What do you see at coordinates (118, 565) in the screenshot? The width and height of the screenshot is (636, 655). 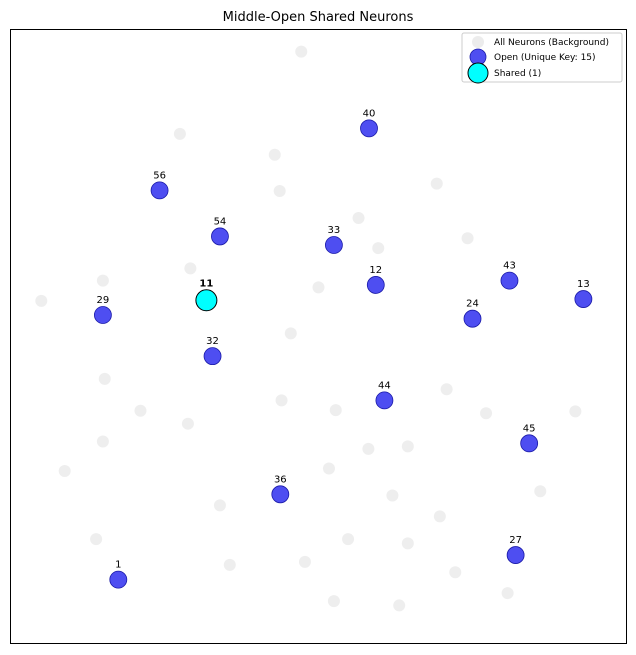 I see `open-point-label-1: 1` at bounding box center [118, 565].